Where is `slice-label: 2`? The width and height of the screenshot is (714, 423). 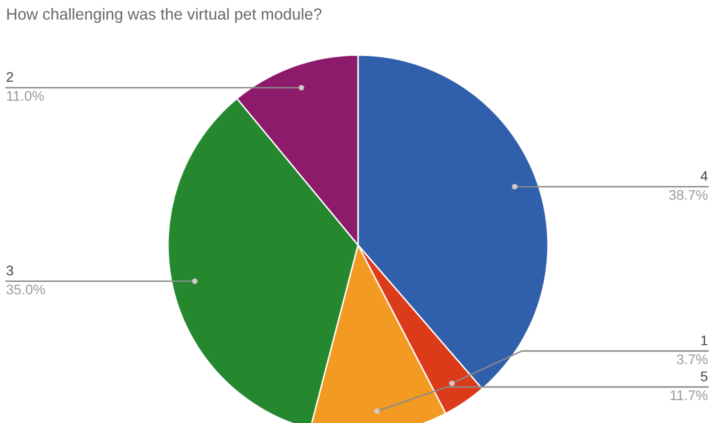 slice-label: 2 is located at coordinates (10, 77).